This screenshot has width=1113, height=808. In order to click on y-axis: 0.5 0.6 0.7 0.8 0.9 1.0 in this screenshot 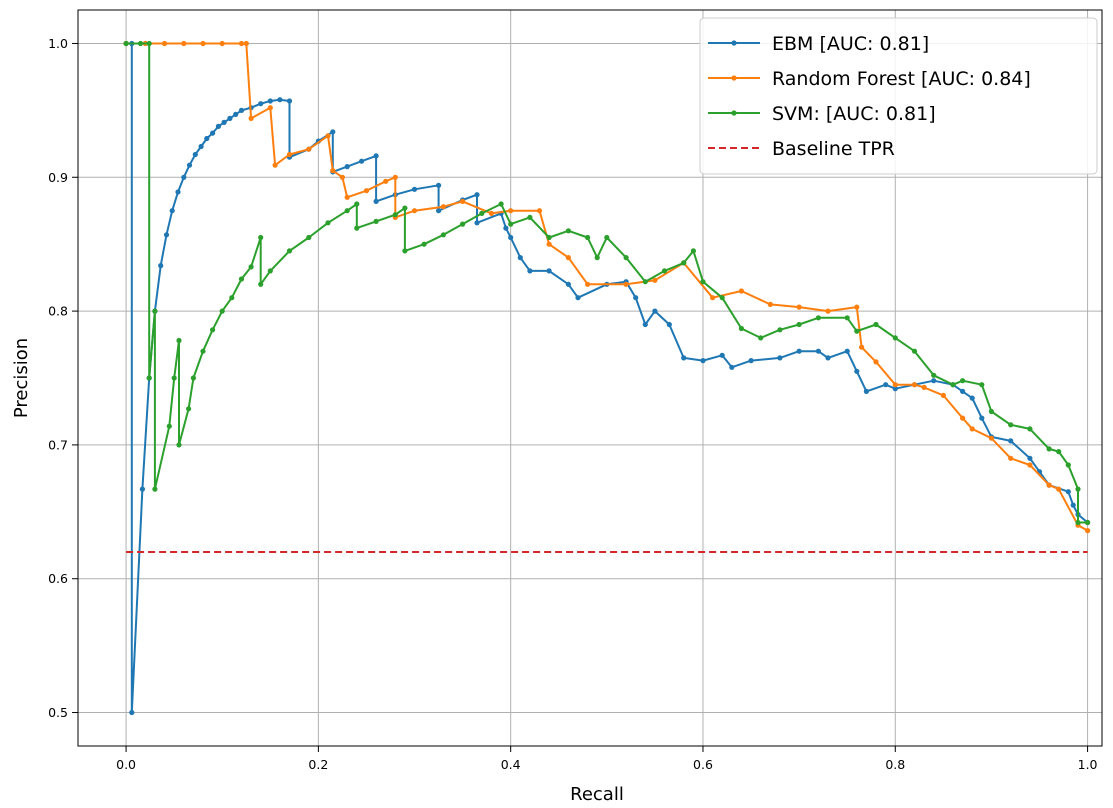, I will do `click(63, 378)`.